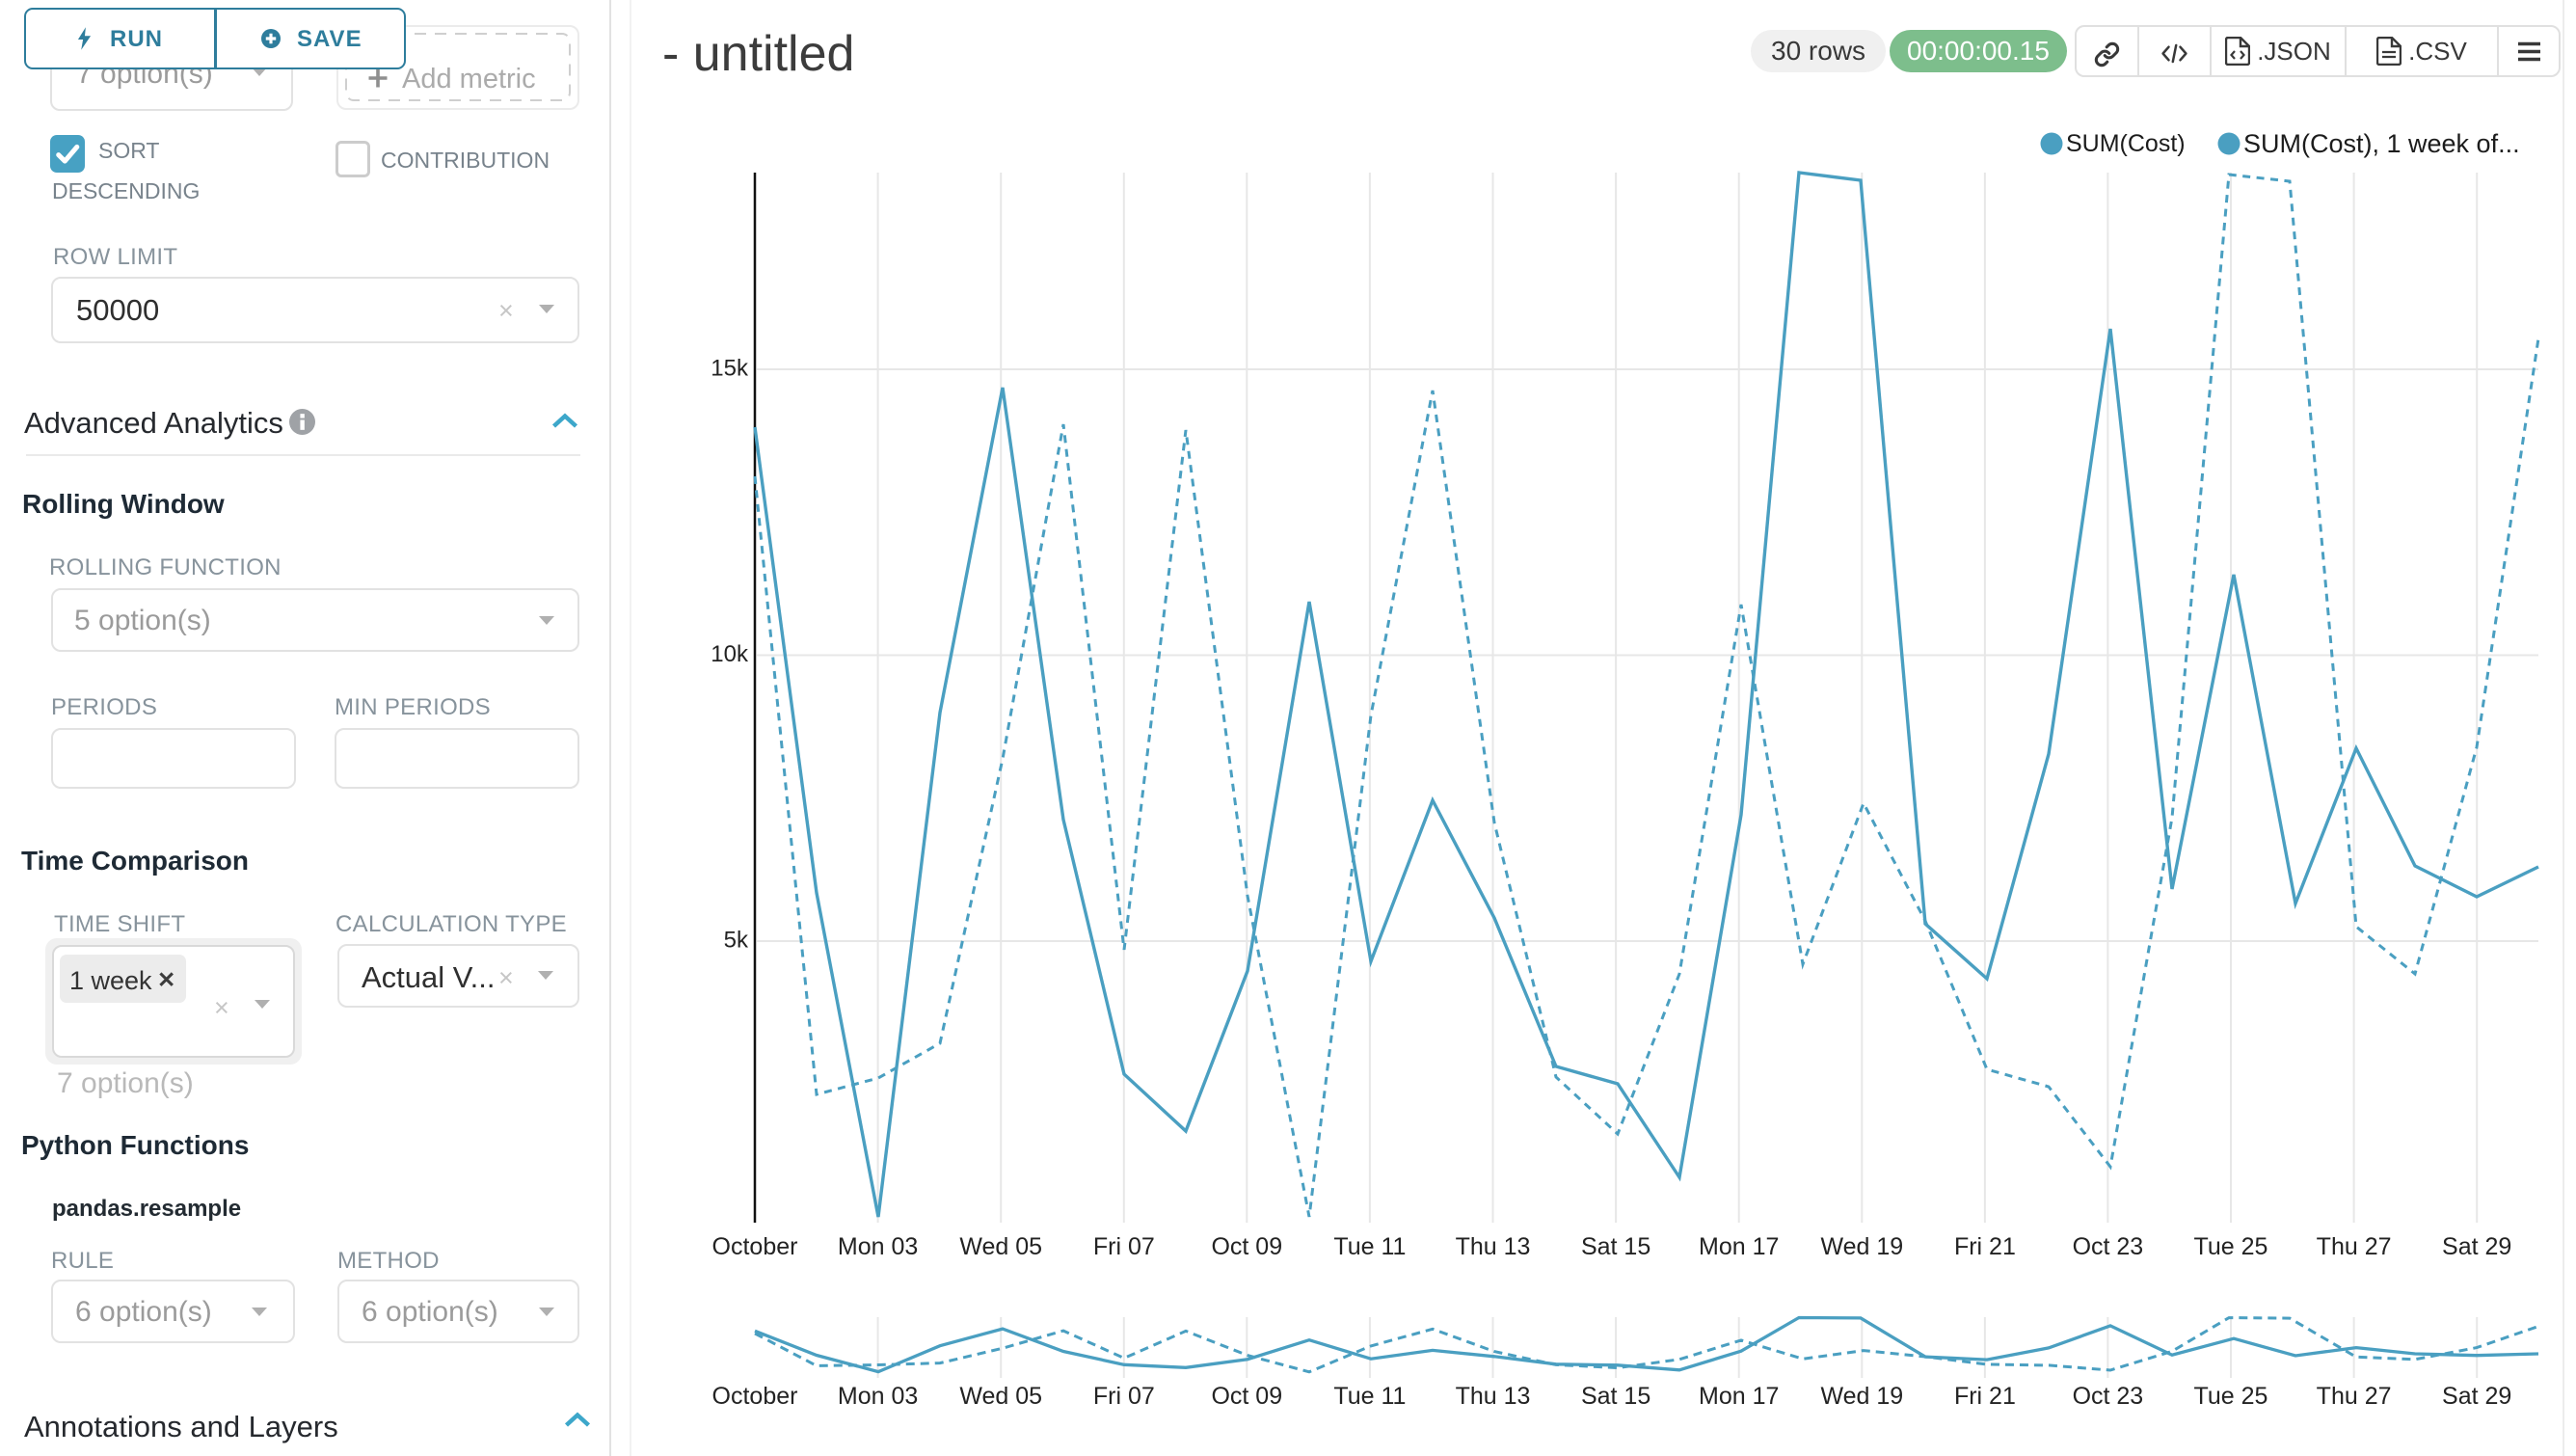 This screenshot has width=2576, height=1456. I want to click on svg-text: 10k, so click(730, 654).